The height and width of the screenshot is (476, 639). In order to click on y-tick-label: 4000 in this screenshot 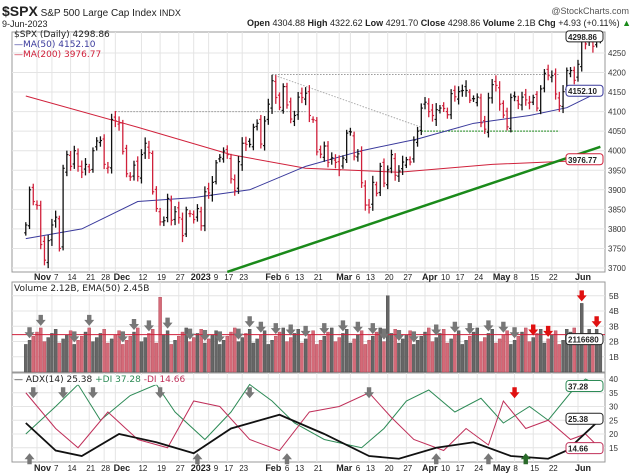, I will do `click(617, 151)`.